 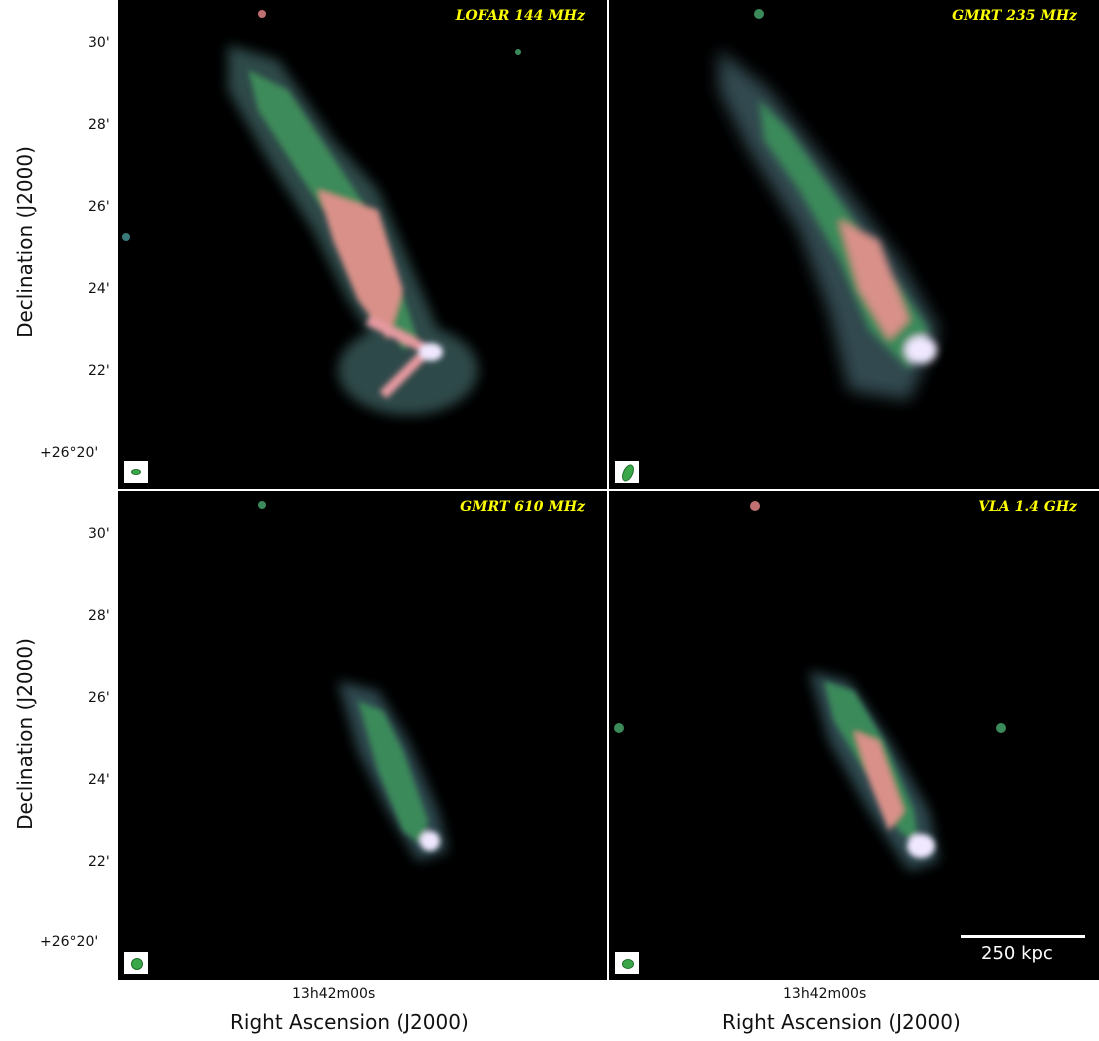 I want to click on radio-image-lofar, so click(x=321, y=212).